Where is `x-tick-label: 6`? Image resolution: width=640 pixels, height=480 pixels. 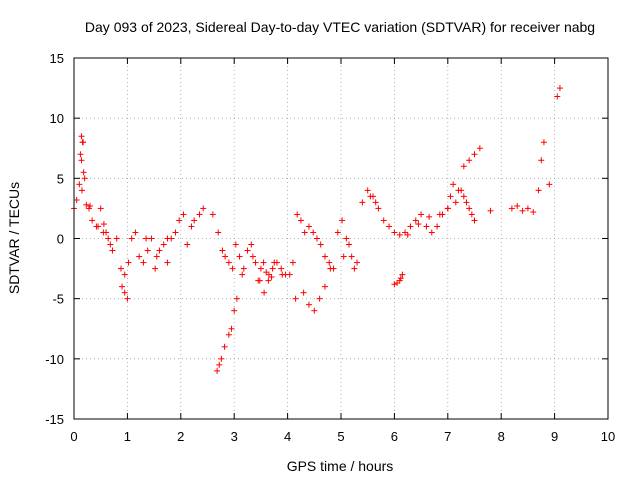 x-tick-label: 6 is located at coordinates (394, 436).